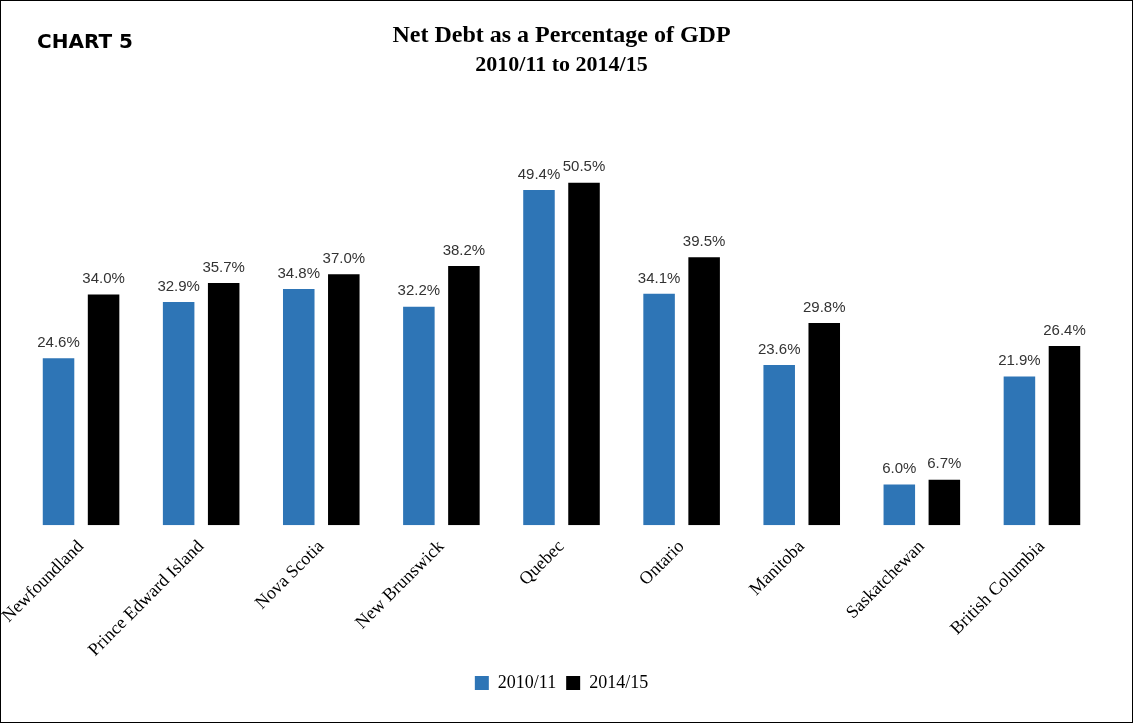  What do you see at coordinates (103, 278) in the screenshot?
I see `data-label: 34.0%` at bounding box center [103, 278].